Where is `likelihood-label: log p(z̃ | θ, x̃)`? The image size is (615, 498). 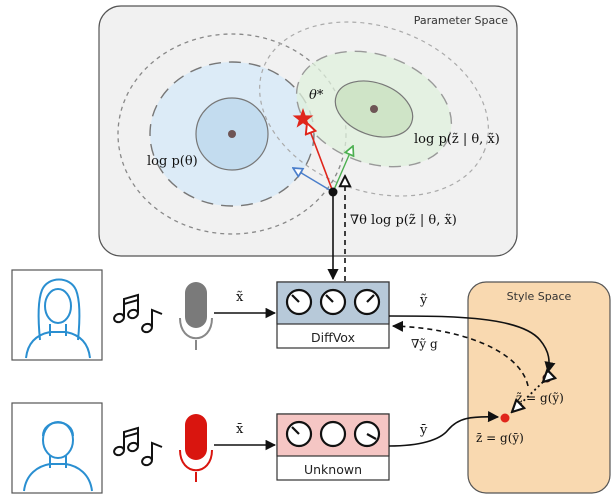 likelihood-label: log p(z̃ | θ, x̃) is located at coordinates (457, 139).